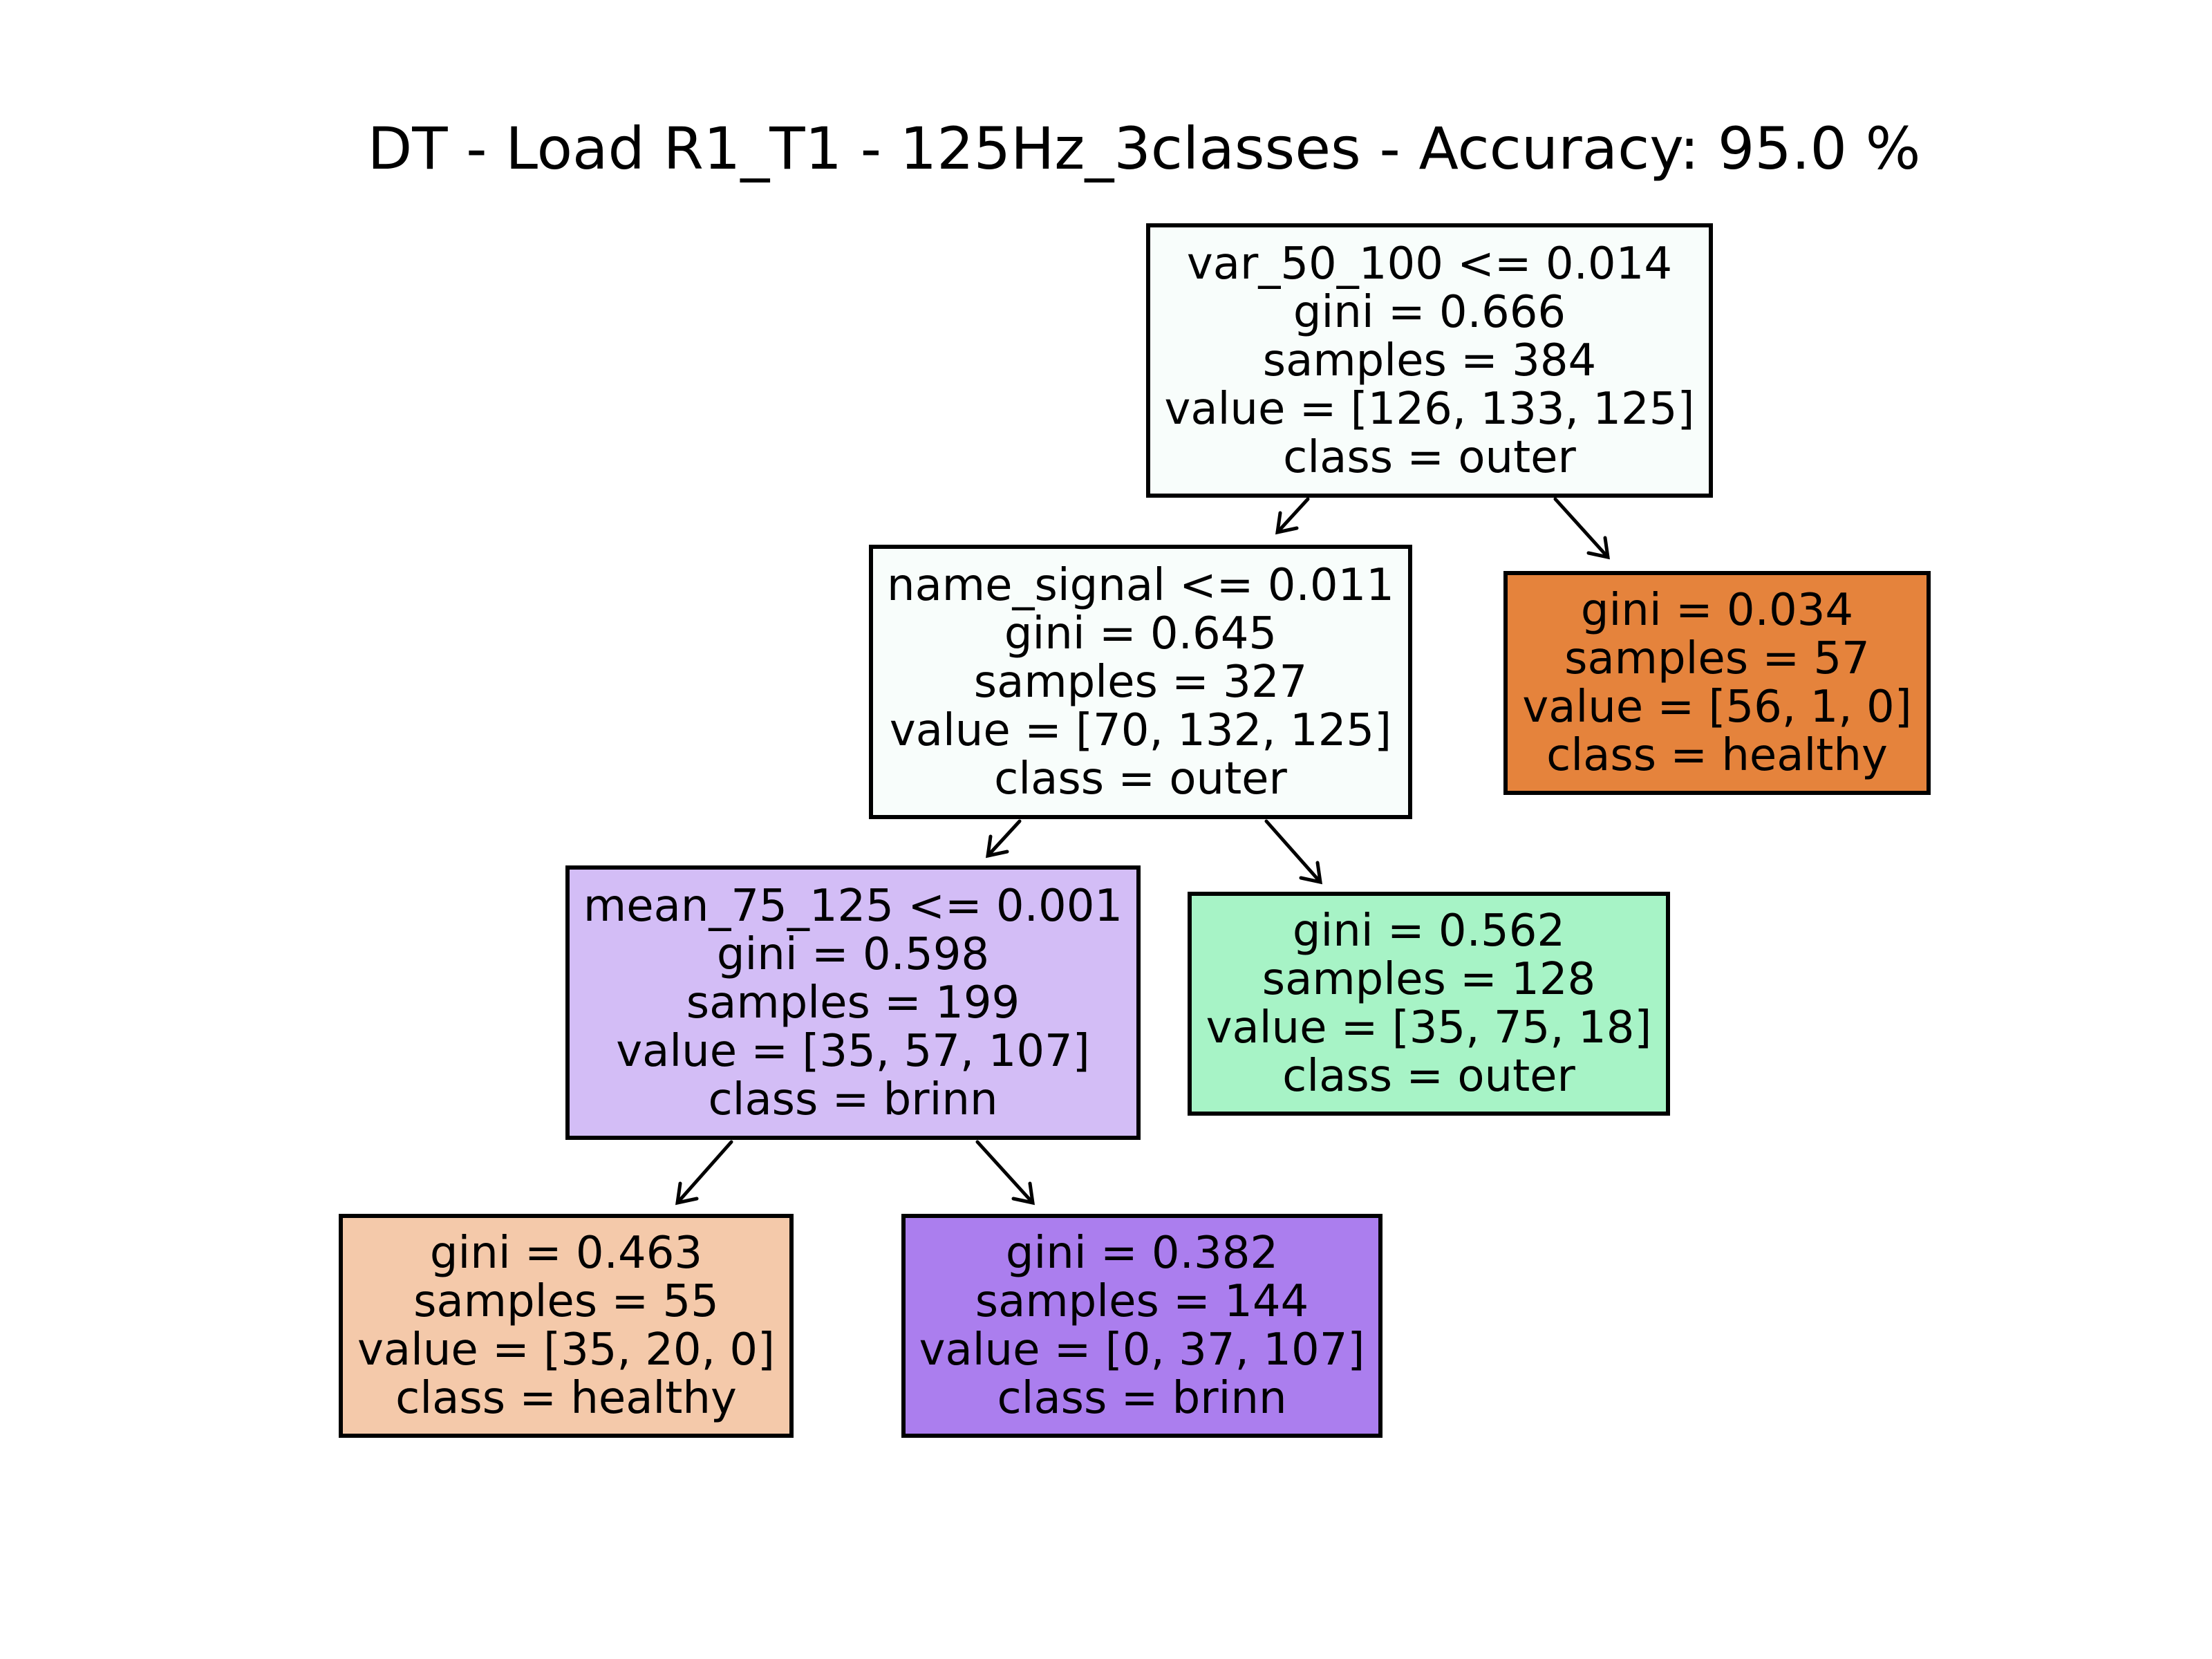 This screenshot has width=2212, height=1659. What do you see at coordinates (1582, 528) in the screenshot?
I see `edge-root-n2` at bounding box center [1582, 528].